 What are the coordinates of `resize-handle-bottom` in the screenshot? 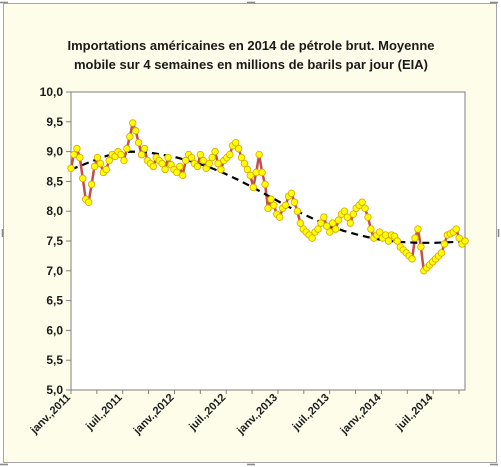 It's located at (251, 464).